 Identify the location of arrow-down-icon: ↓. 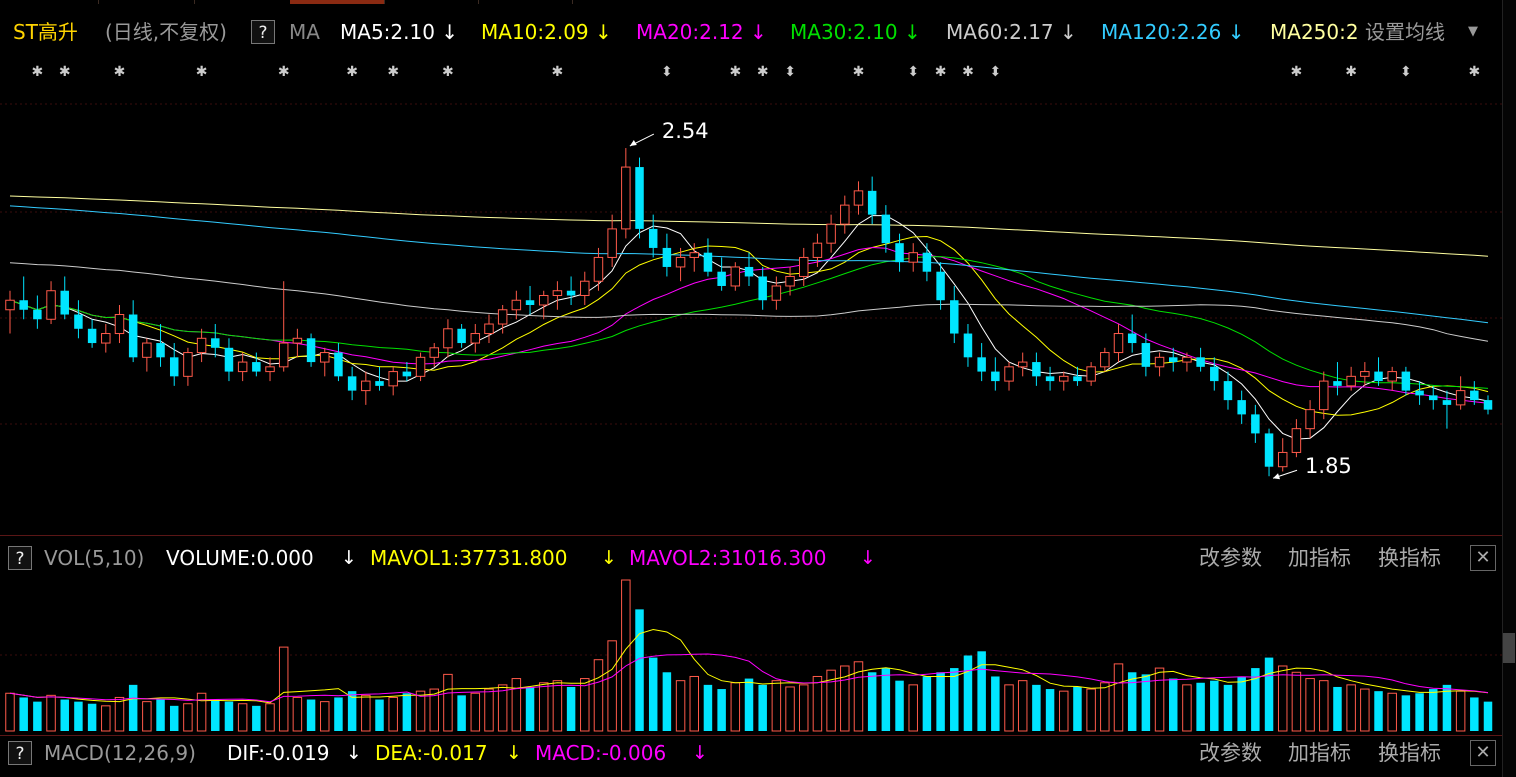
(609, 558).